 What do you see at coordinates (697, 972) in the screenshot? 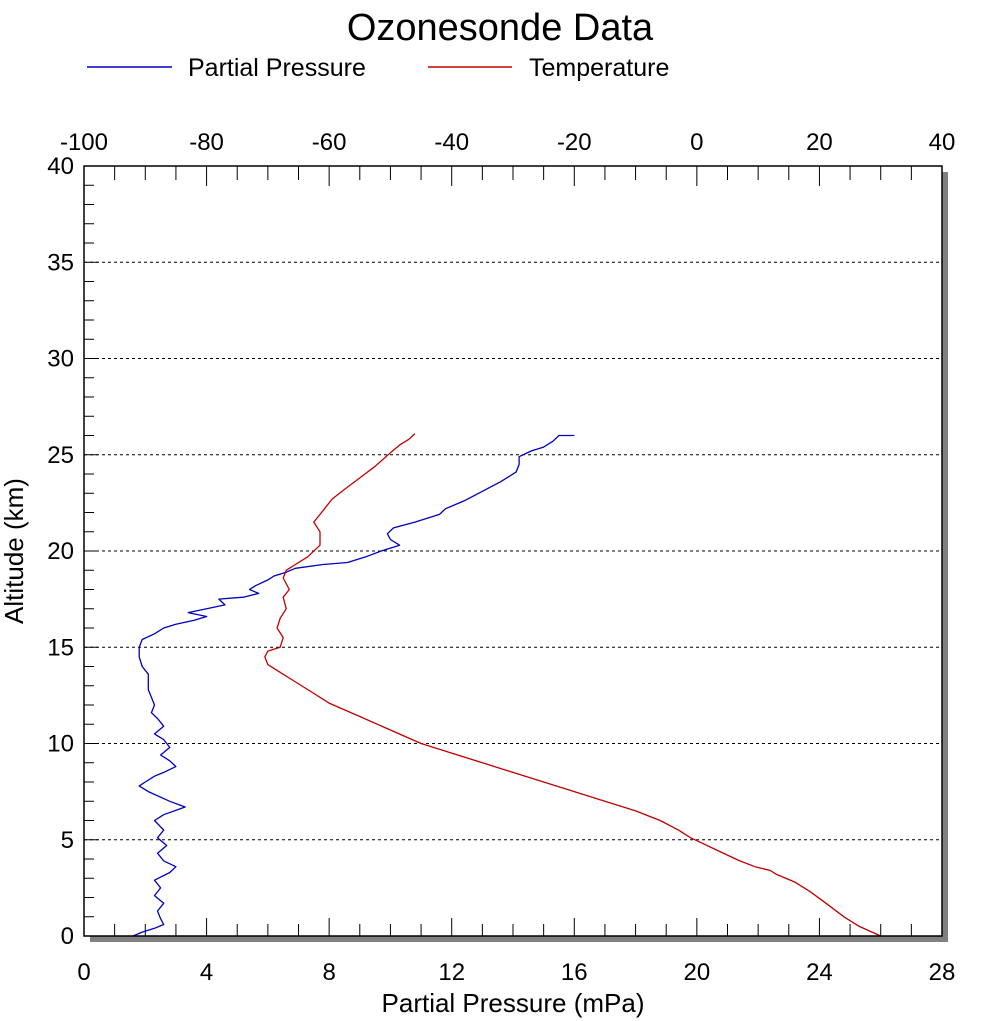
I see `x-bottom-tick-label: 20` at bounding box center [697, 972].